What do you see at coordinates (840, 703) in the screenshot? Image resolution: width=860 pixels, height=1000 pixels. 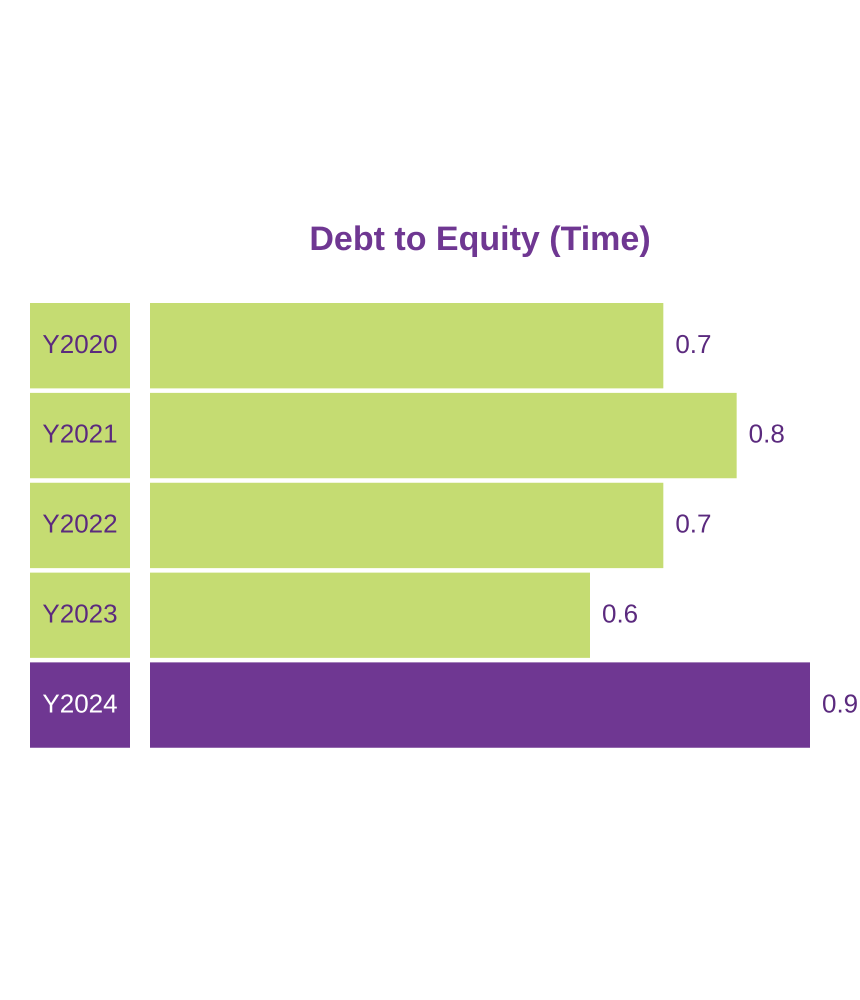 I see `data-label: 0.9` at bounding box center [840, 703].